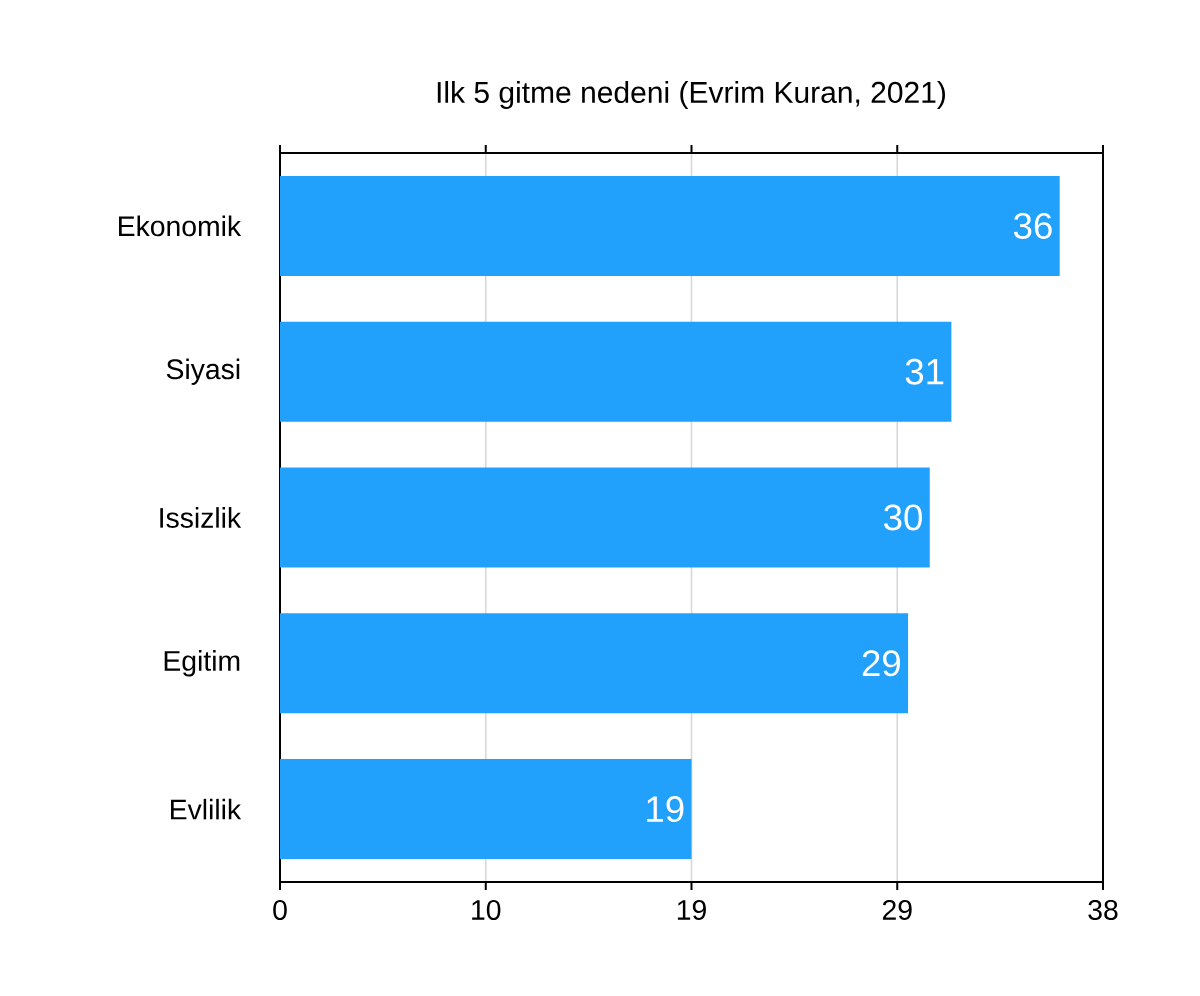 The height and width of the screenshot is (996, 1200). I want to click on data-label: 36, so click(1032, 225).